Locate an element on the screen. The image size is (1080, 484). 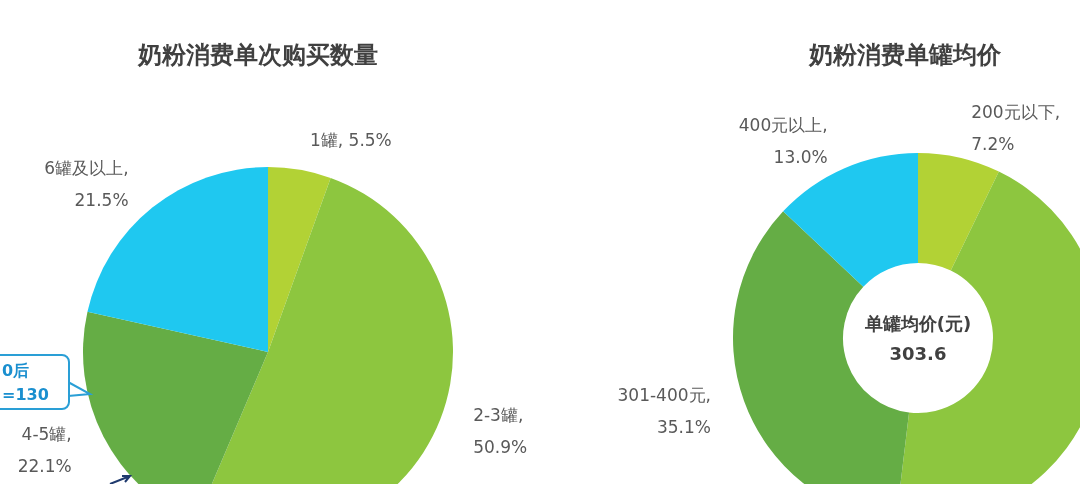
data-label: 2-3罐, 50.9% is located at coordinates (500, 430).